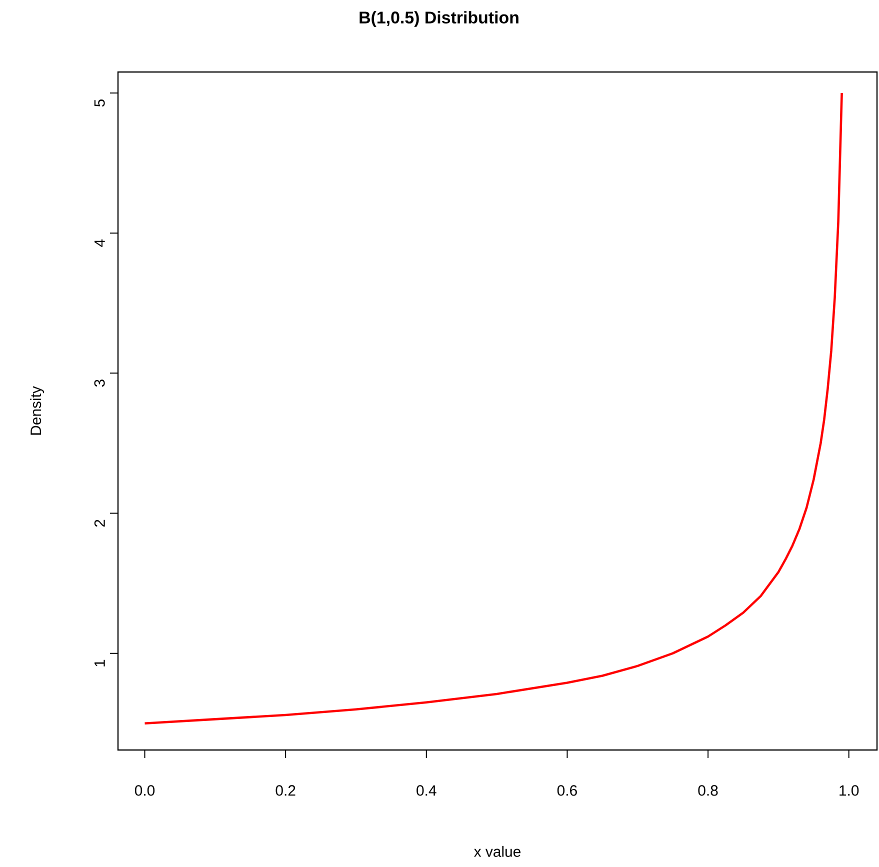 The image size is (879, 867). I want to click on y-tick-label: 3, so click(99, 383).